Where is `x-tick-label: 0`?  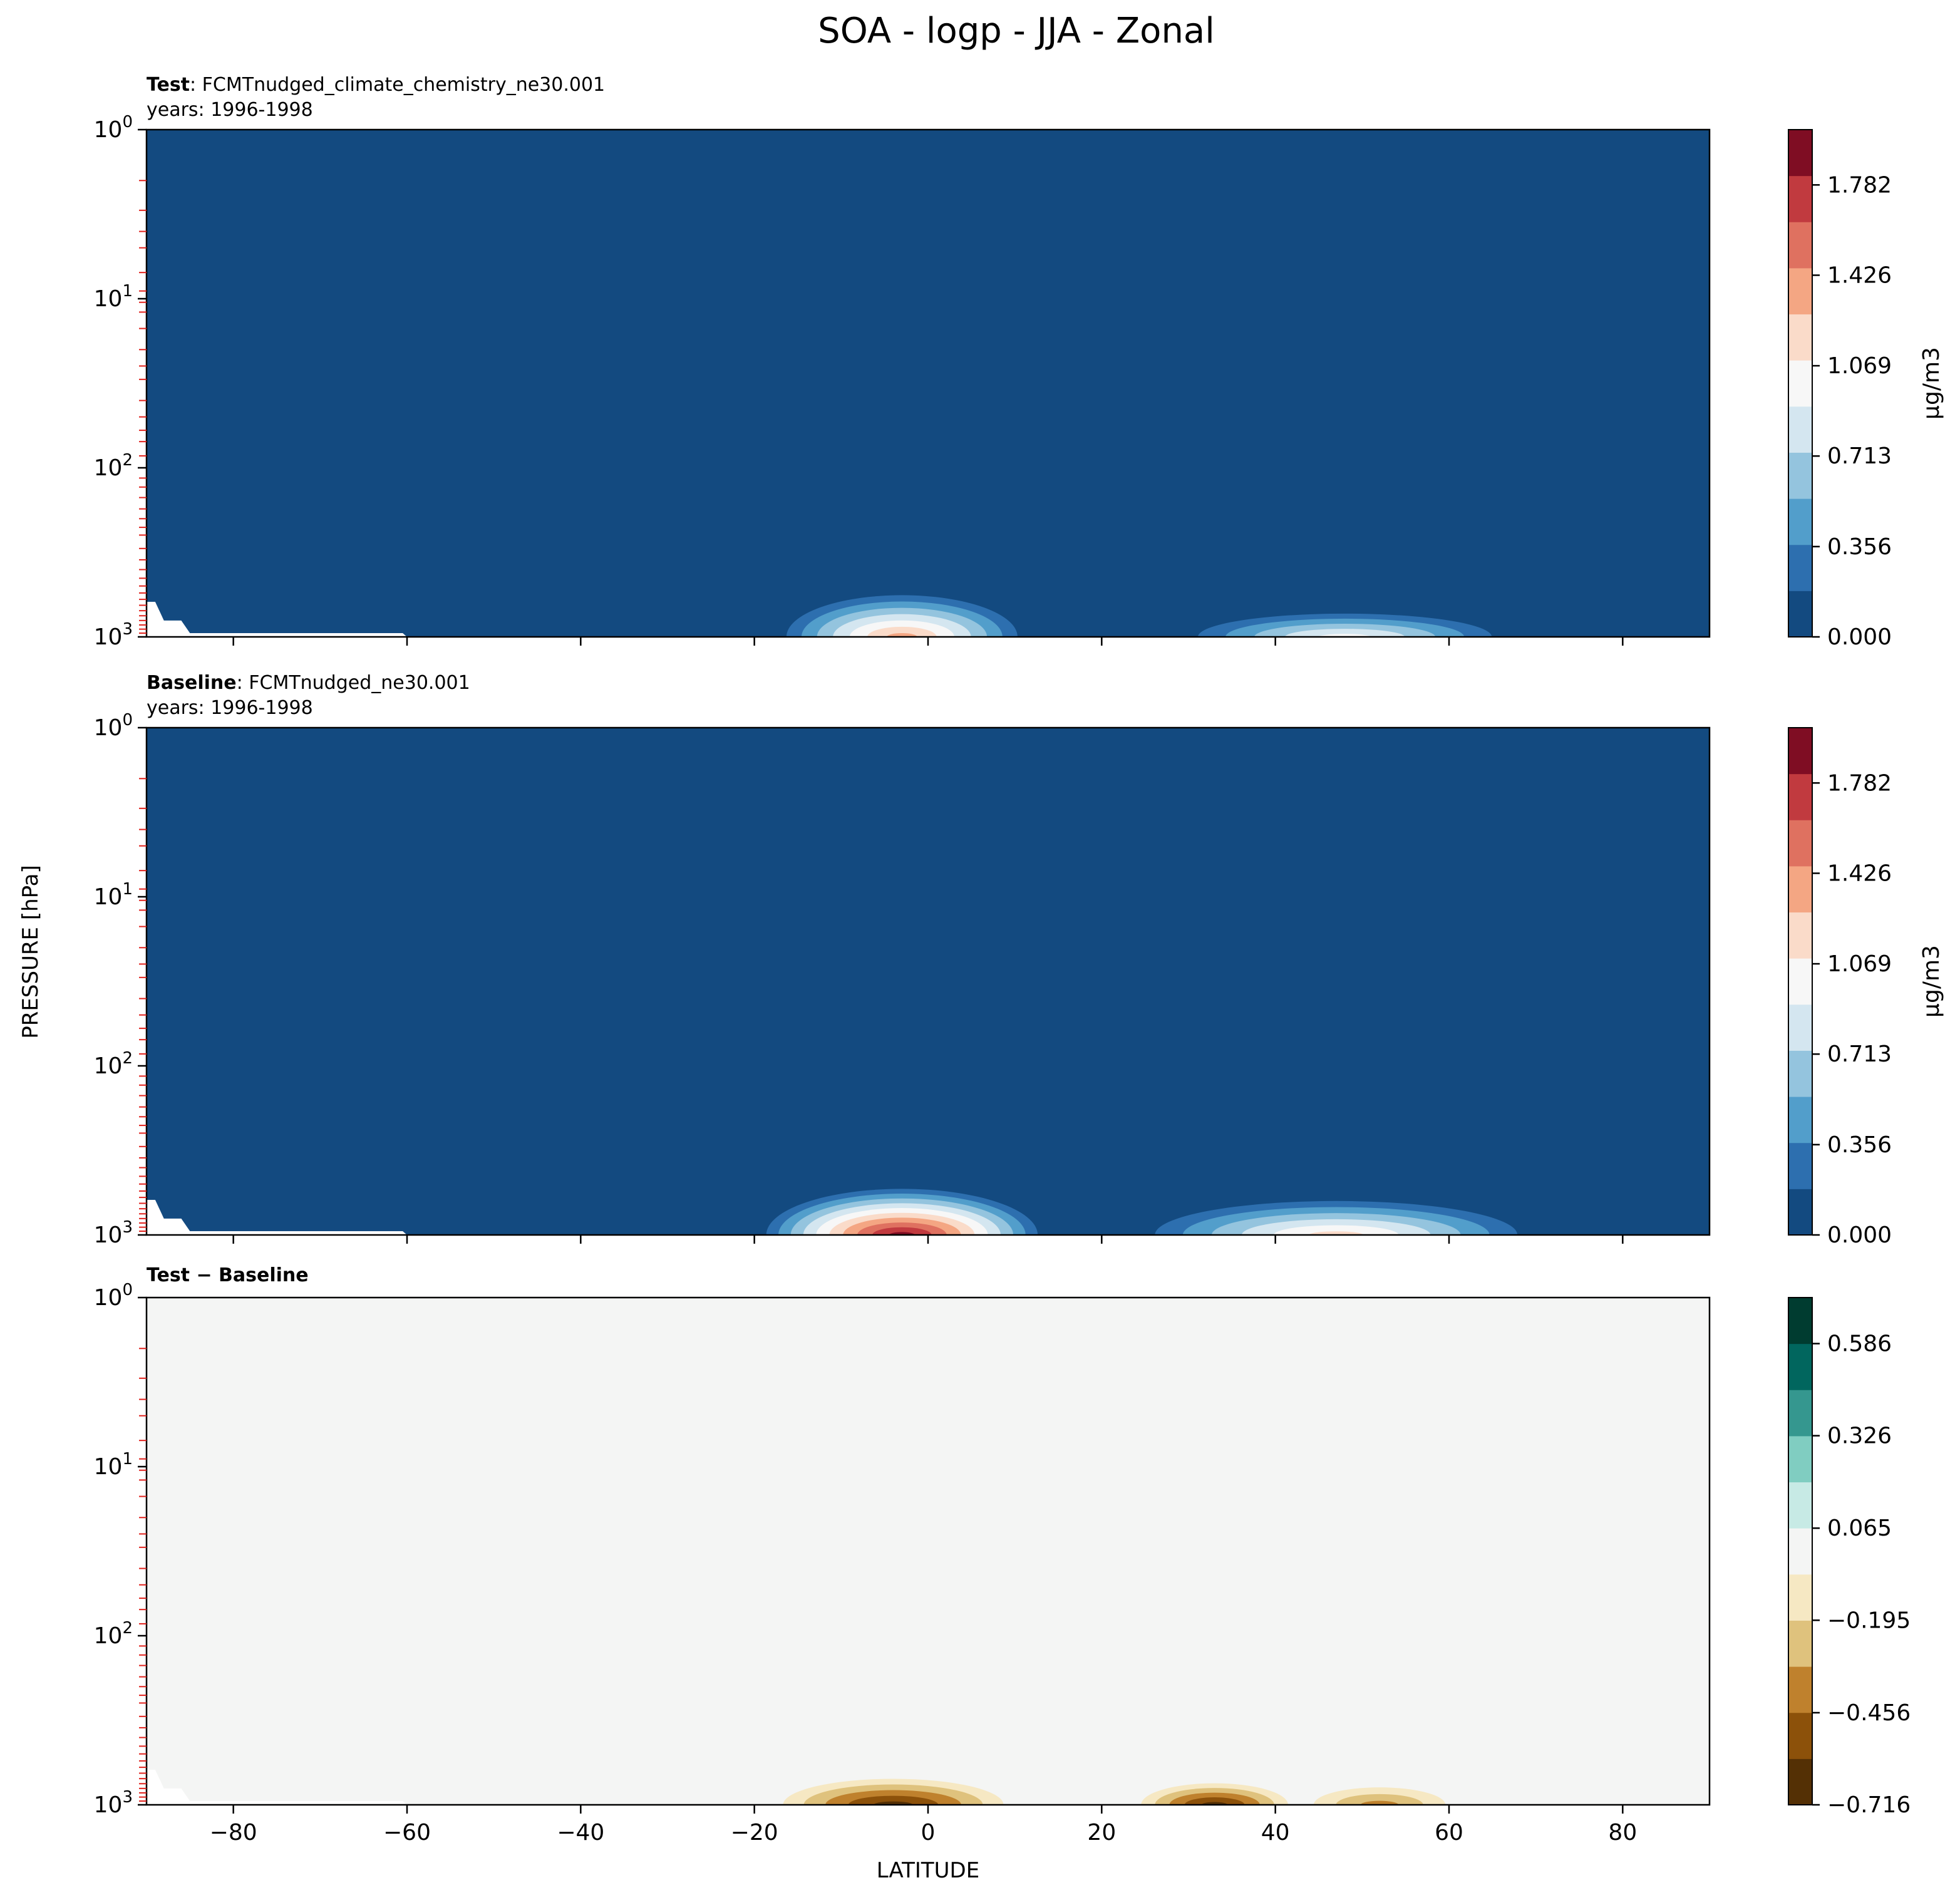 x-tick-label: 0 is located at coordinates (928, 1833).